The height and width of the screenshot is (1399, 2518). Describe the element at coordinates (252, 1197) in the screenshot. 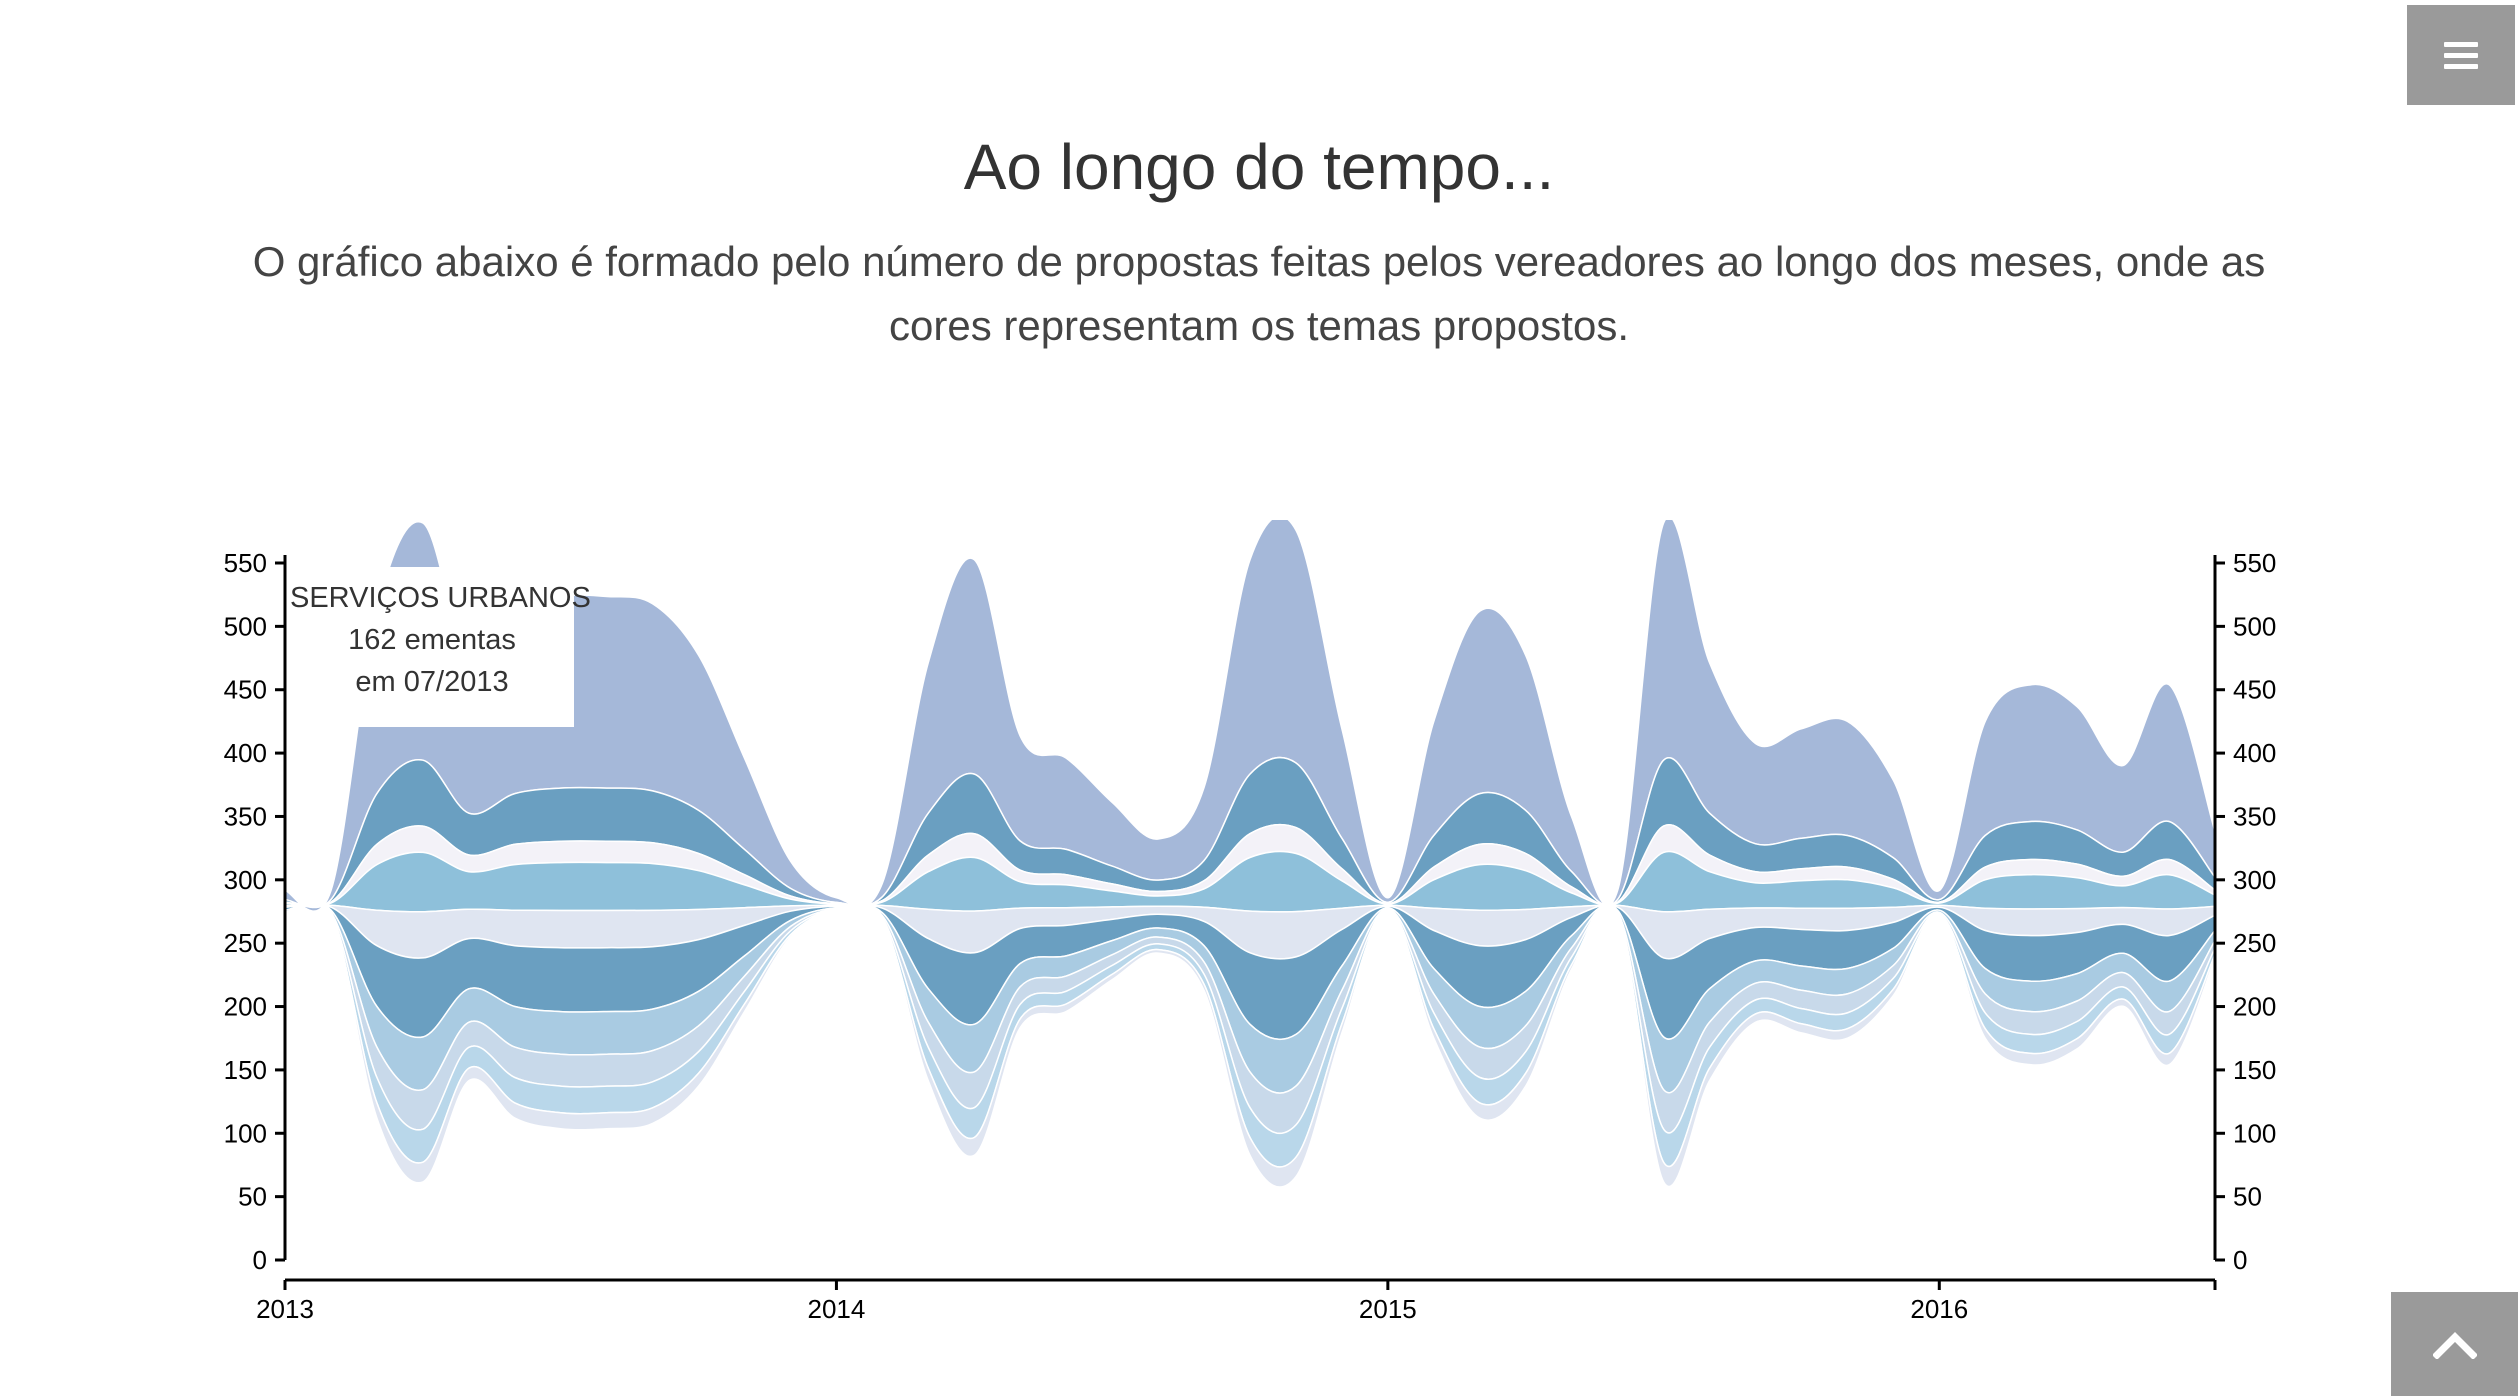

I see `y-tick-label-left: 50` at that location.